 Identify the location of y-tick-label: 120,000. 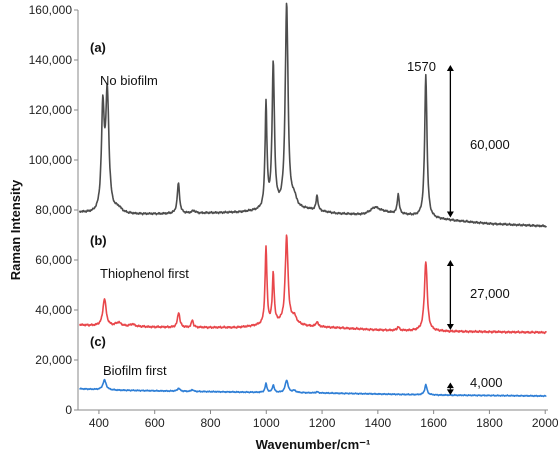
(51, 110).